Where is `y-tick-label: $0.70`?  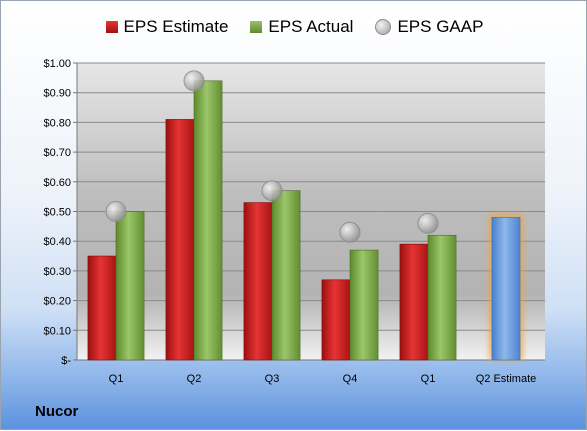 y-tick-label: $0.70 is located at coordinates (57, 153).